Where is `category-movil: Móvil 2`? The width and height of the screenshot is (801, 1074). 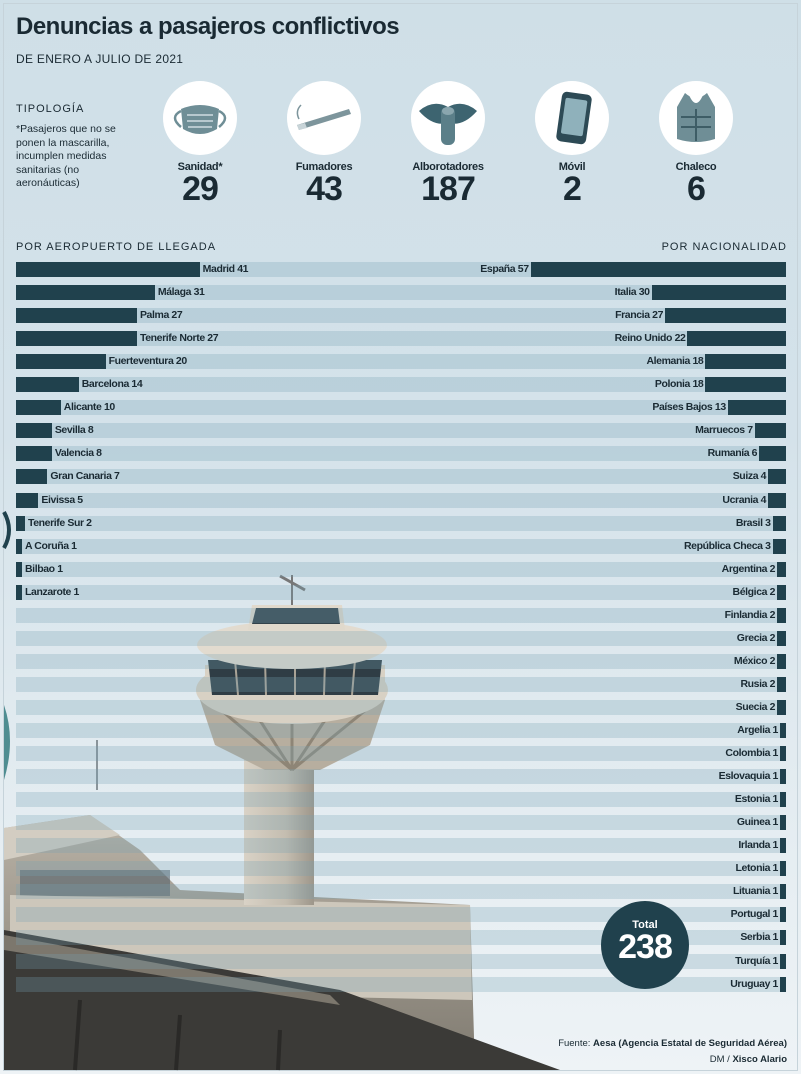
category-movil: Móvil 2 is located at coordinates (572, 144).